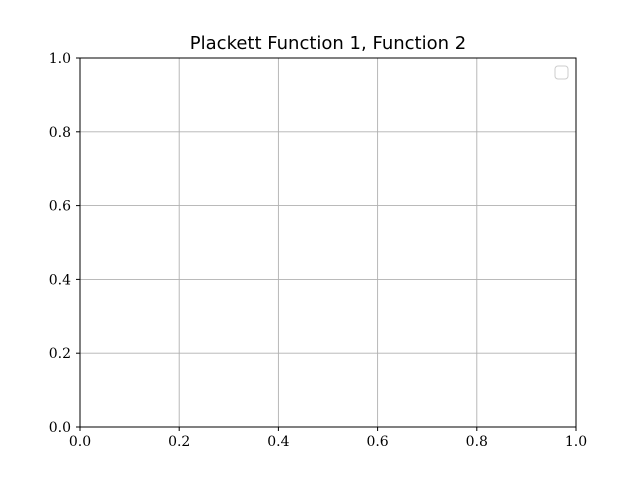 Image resolution: width=640 pixels, height=480 pixels. I want to click on legend-box, so click(561, 72).